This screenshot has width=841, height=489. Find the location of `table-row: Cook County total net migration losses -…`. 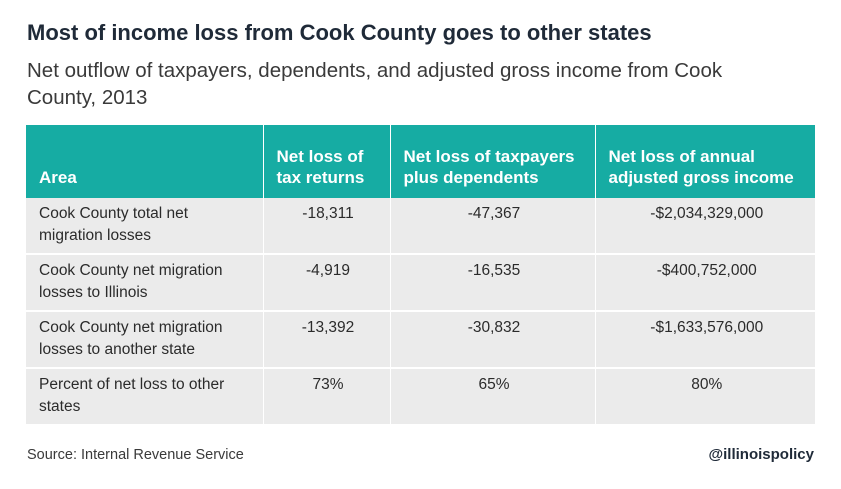

table-row: Cook County total net migration losses -… is located at coordinates (420, 226).